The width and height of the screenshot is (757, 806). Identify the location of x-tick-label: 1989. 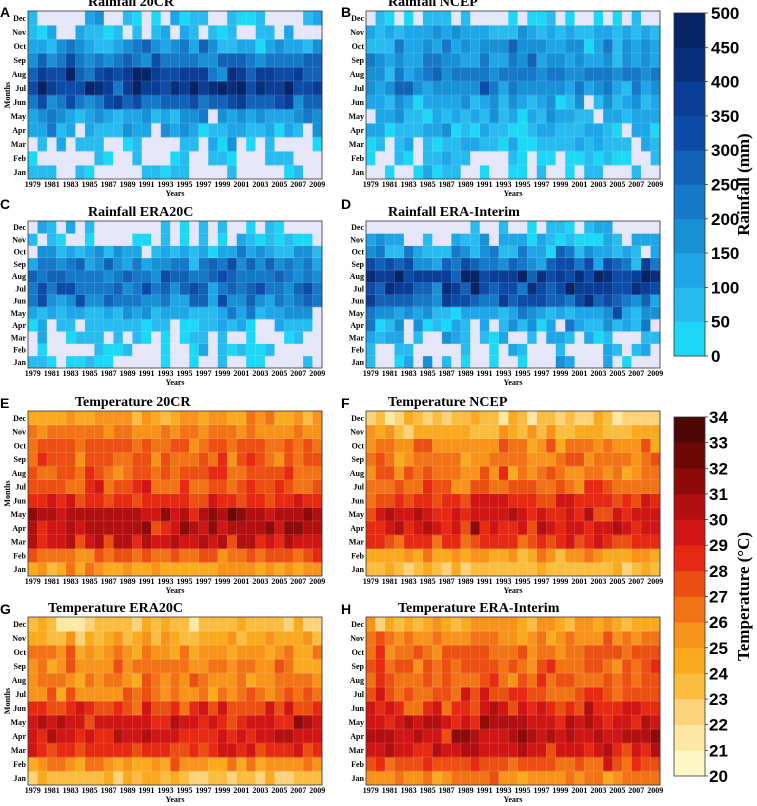
(128, 373).